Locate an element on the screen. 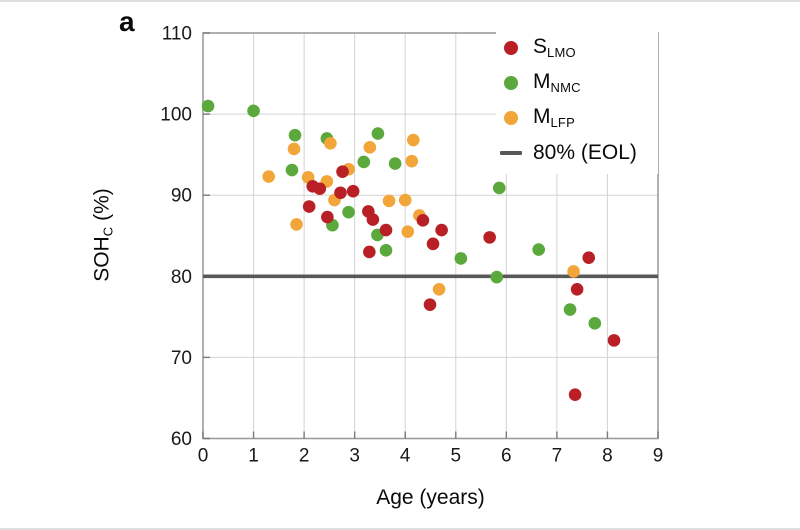  y-tick-label: 100 is located at coordinates (176, 115).